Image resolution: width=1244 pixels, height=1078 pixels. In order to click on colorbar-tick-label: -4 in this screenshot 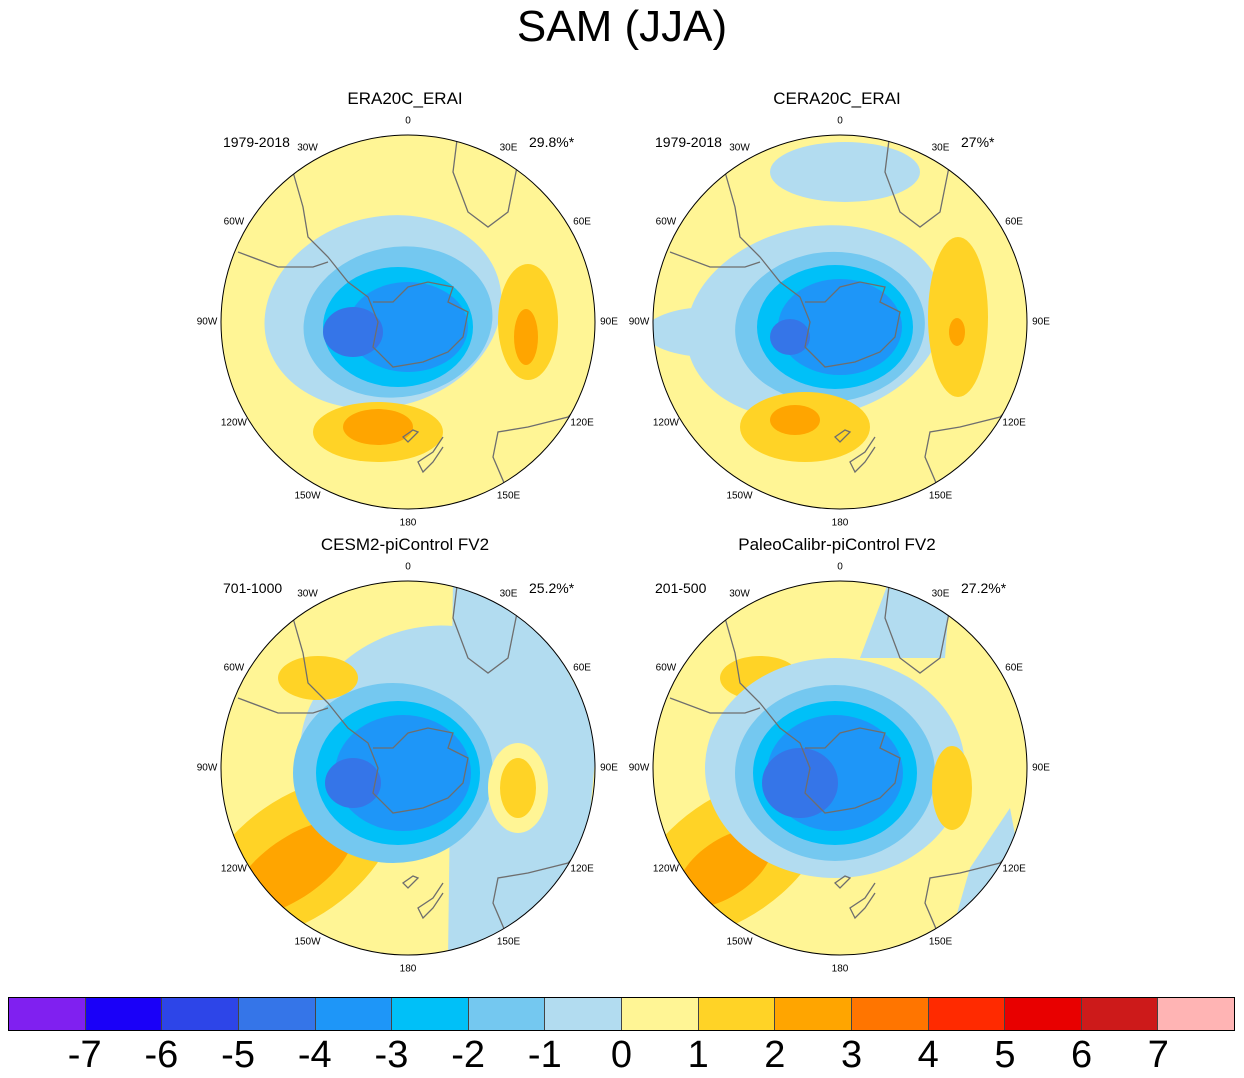, I will do `click(314, 1055)`.